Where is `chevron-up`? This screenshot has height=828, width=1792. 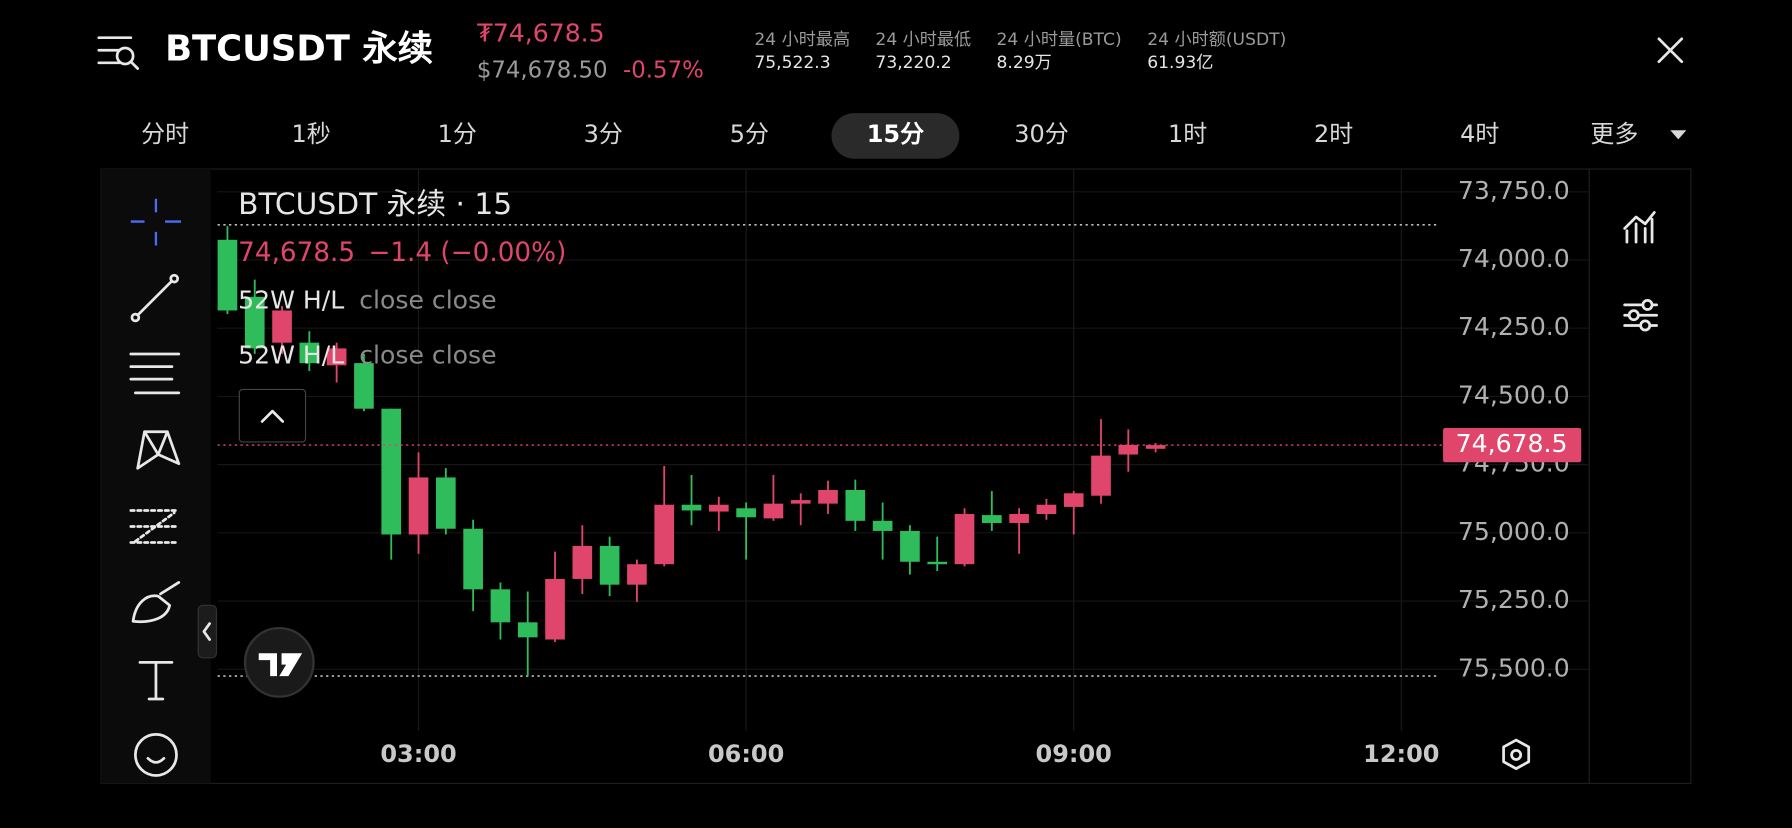 chevron-up is located at coordinates (272, 416).